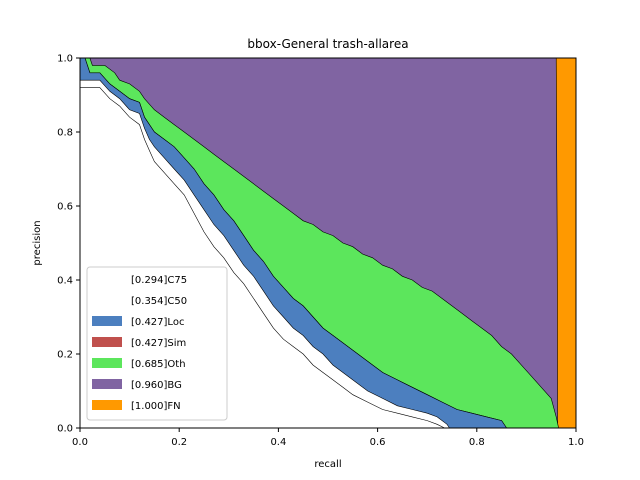  Describe the element at coordinates (378, 442) in the screenshot. I see `x-tick-label: 0.6` at that location.